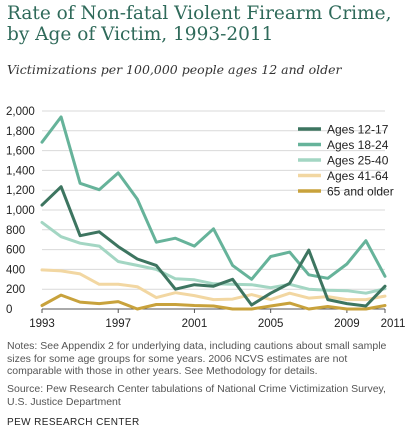 This screenshot has width=410, height=435. What do you see at coordinates (271, 324) in the screenshot?
I see `x-tick-label: 2005` at bounding box center [271, 324].